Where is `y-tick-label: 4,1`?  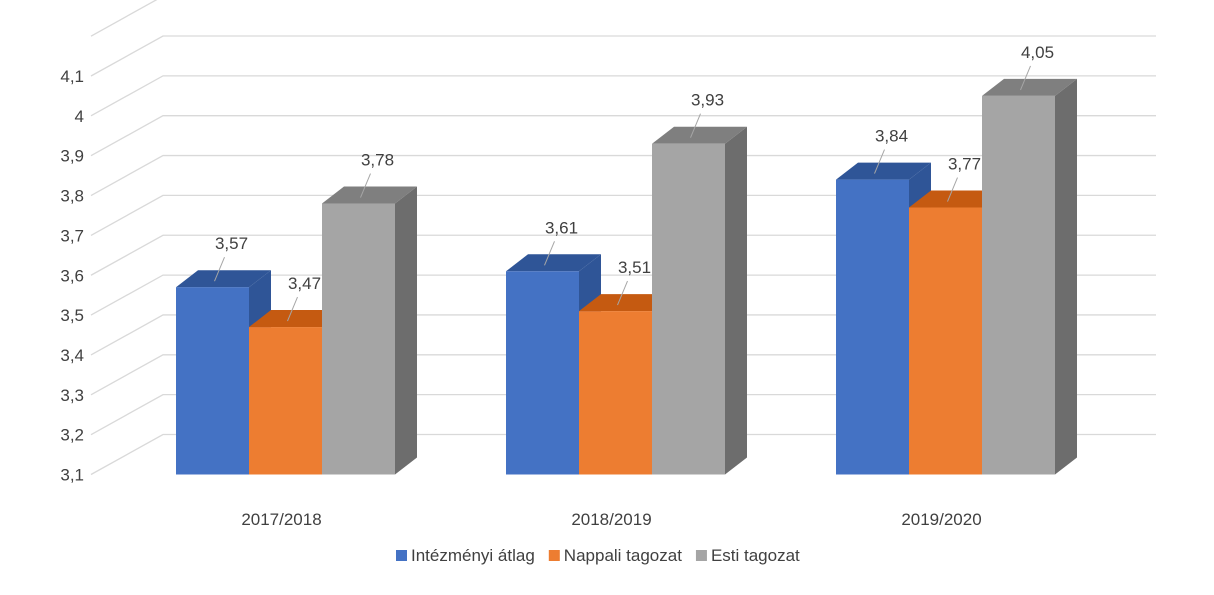 y-tick-label: 4,1 is located at coordinates (72, 76).